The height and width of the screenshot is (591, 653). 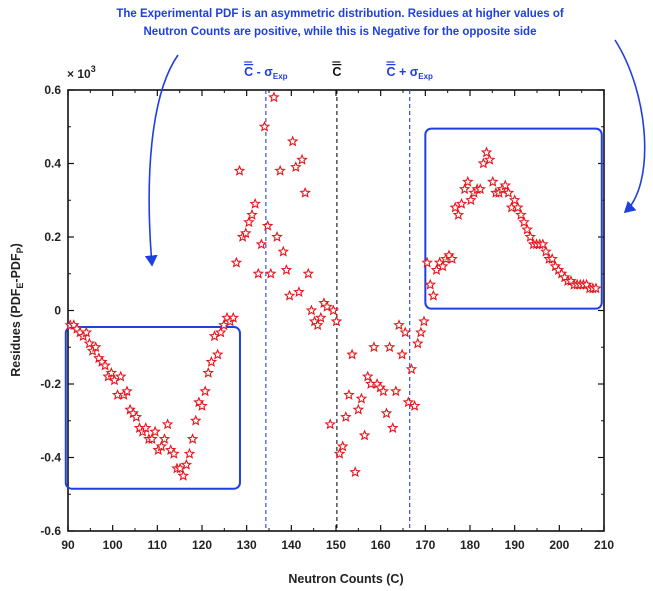 What do you see at coordinates (559, 545) in the screenshot?
I see `x-tick-label: 200` at bounding box center [559, 545].